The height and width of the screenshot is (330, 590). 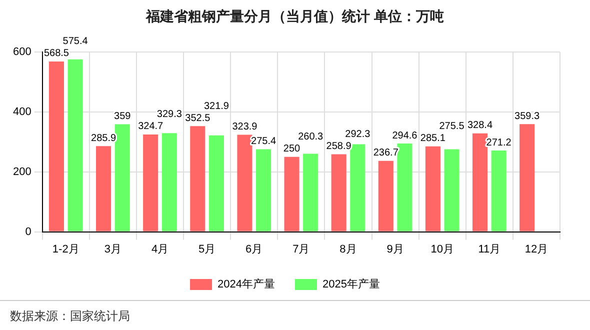 I want to click on data-label: 324.7, so click(x=151, y=126).